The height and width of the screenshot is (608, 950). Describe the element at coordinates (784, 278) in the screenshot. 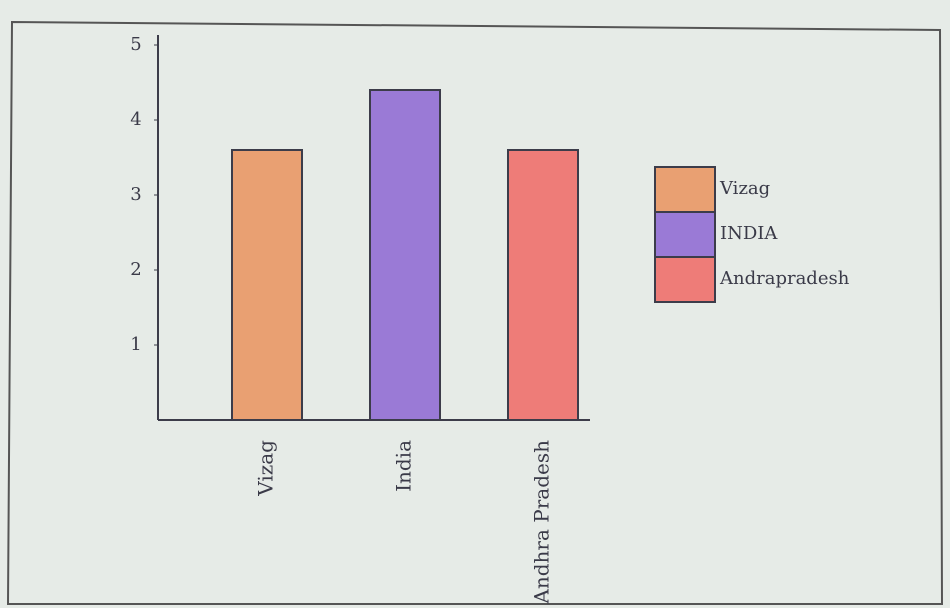

I see `legend-label: Andrapradesh` at that location.